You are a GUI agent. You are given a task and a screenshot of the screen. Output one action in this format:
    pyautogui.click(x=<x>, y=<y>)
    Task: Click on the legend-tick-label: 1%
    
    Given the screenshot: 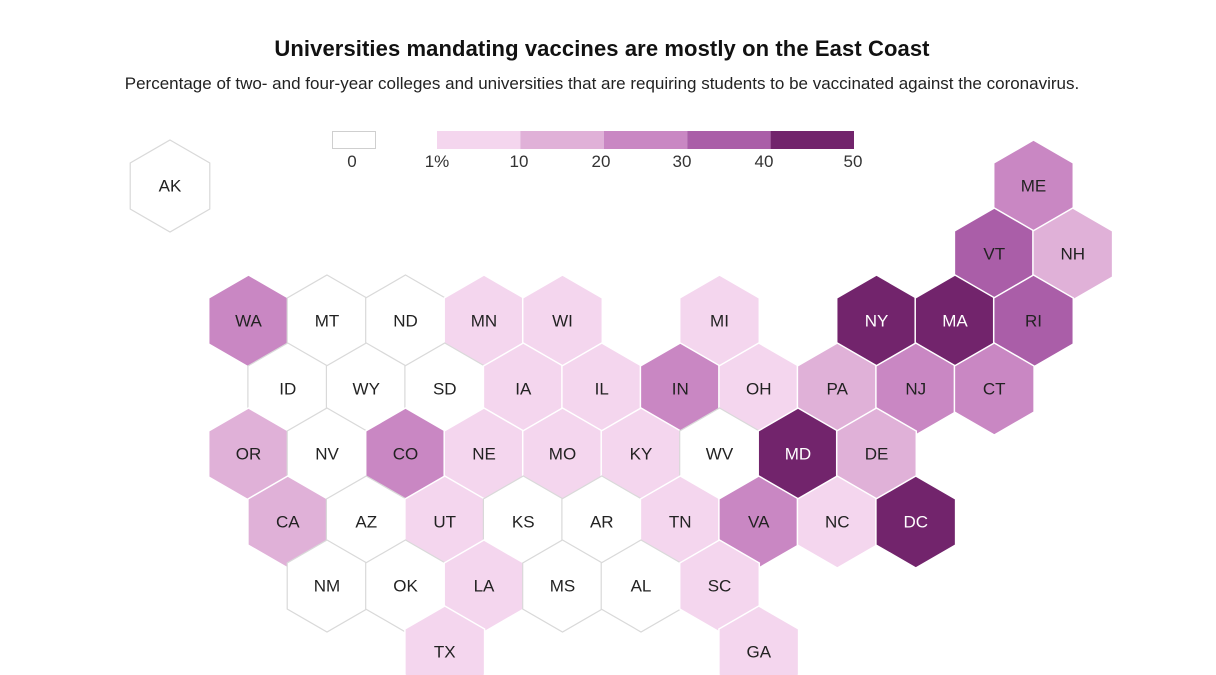 What is the action you would take?
    pyautogui.click(x=437, y=161)
    